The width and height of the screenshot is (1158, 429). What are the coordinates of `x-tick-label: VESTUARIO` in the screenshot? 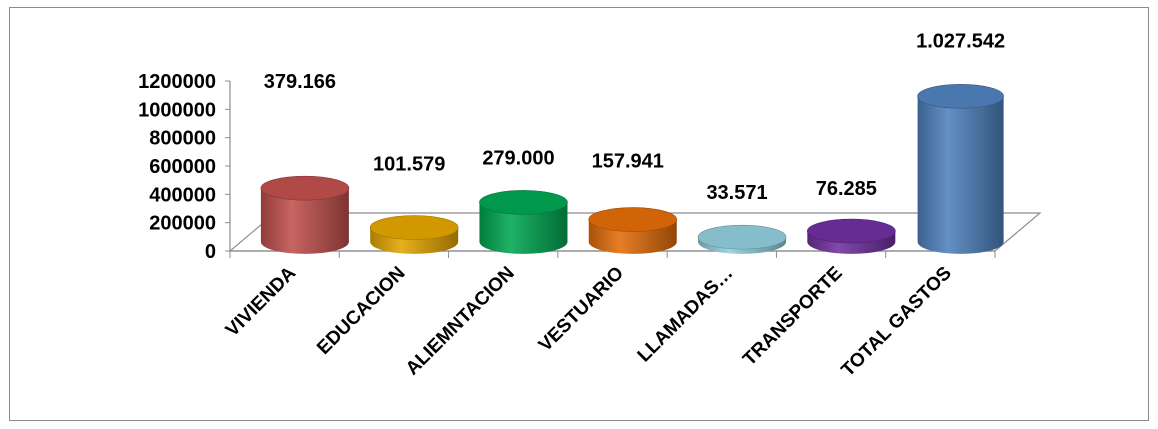 It's located at (581, 309).